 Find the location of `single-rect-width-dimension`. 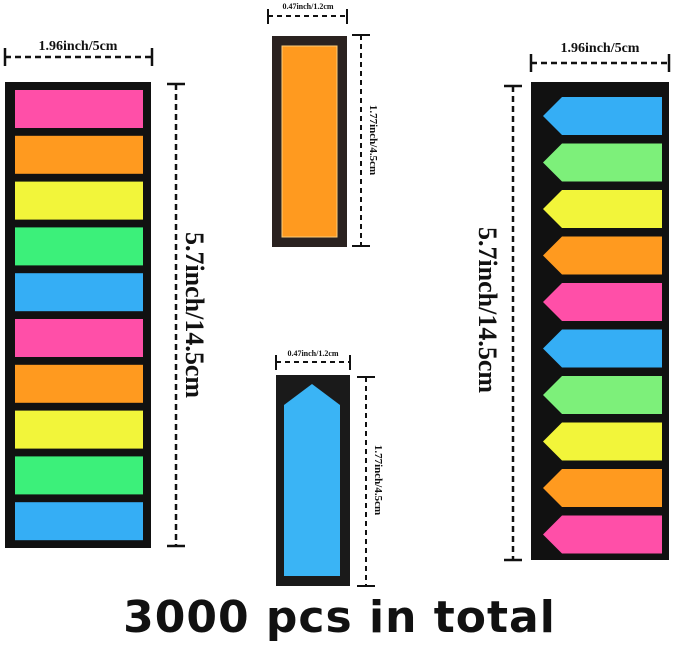

single-rect-width-dimension is located at coordinates (307, 16).